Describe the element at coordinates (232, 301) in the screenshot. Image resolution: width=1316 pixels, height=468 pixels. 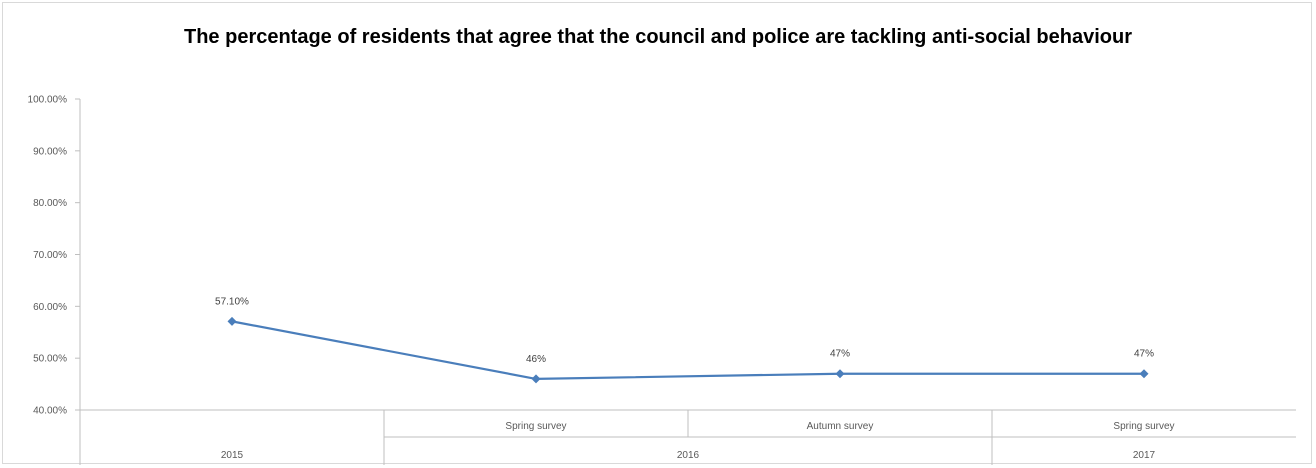
I see `data-label: 57.10%` at that location.